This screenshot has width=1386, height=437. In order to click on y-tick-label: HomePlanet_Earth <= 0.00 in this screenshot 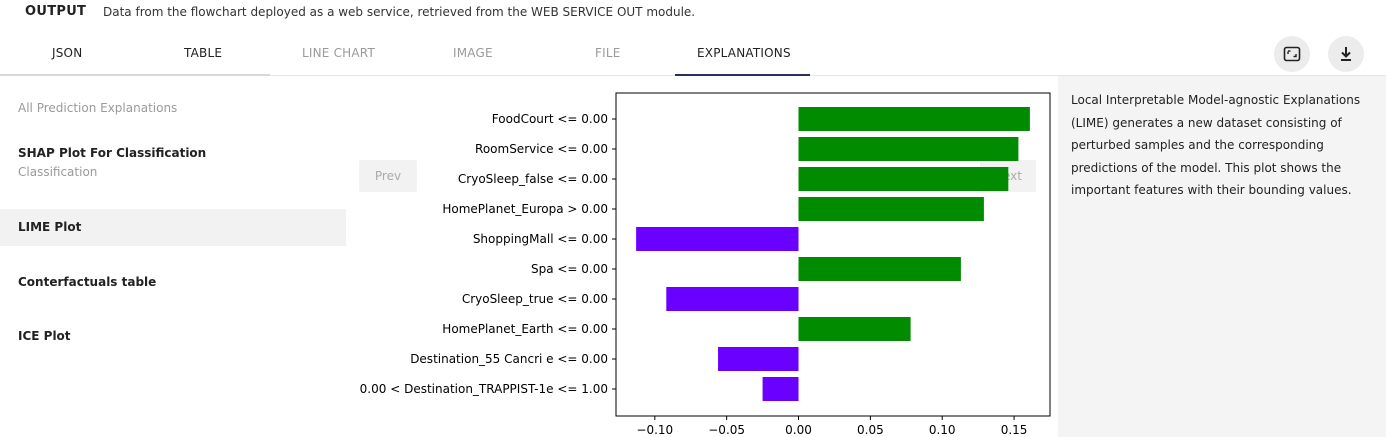, I will do `click(525, 329)`.